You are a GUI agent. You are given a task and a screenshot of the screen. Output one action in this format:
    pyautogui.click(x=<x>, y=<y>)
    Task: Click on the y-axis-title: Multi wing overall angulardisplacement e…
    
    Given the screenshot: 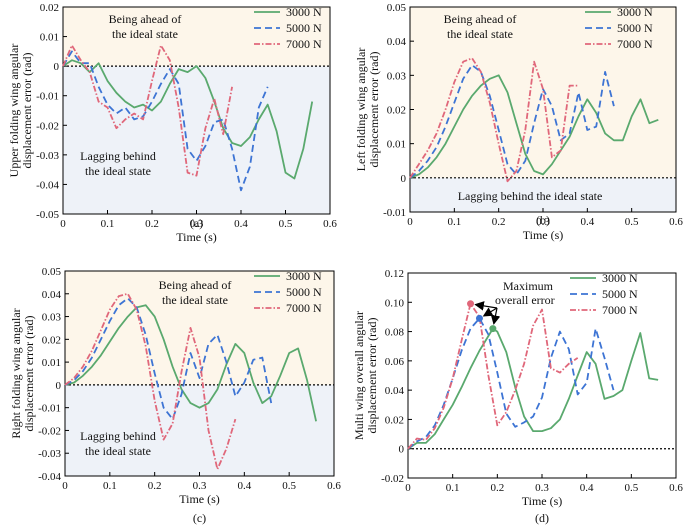 What is the action you would take?
    pyautogui.click(x=365, y=375)
    